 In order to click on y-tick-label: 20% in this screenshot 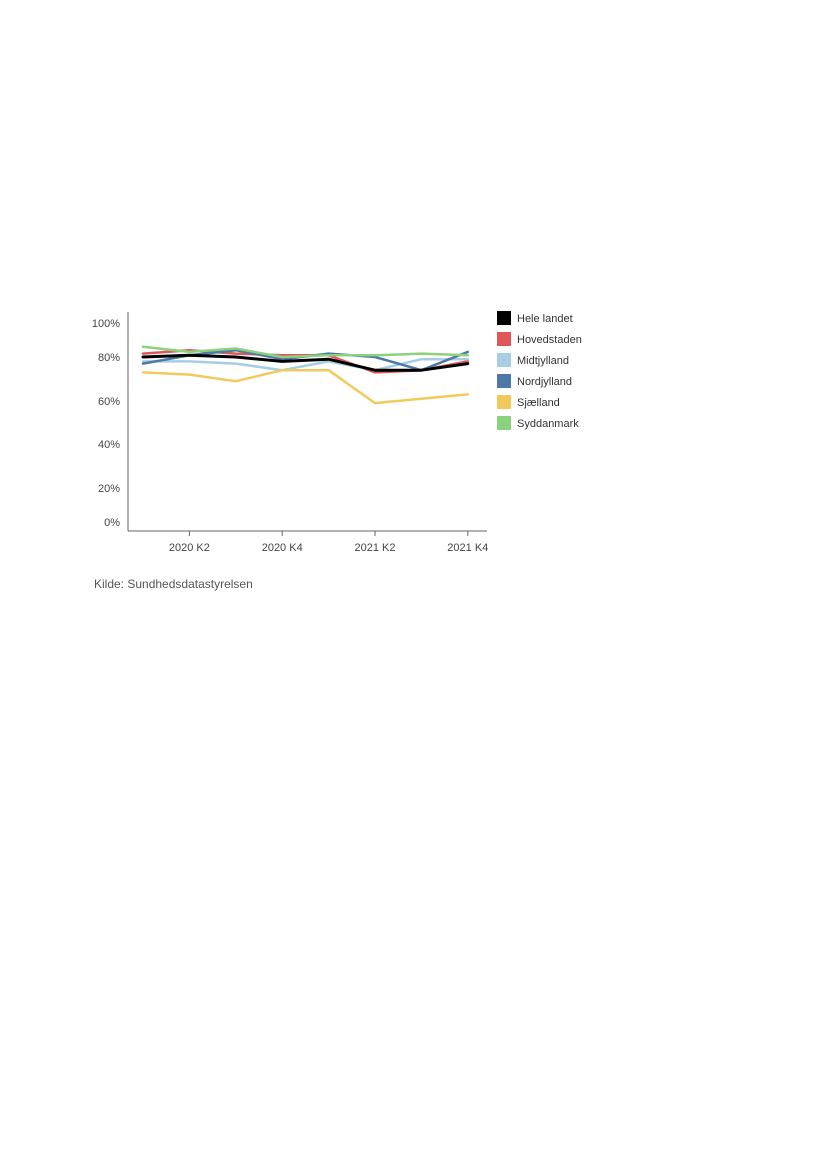, I will do `click(109, 489)`.